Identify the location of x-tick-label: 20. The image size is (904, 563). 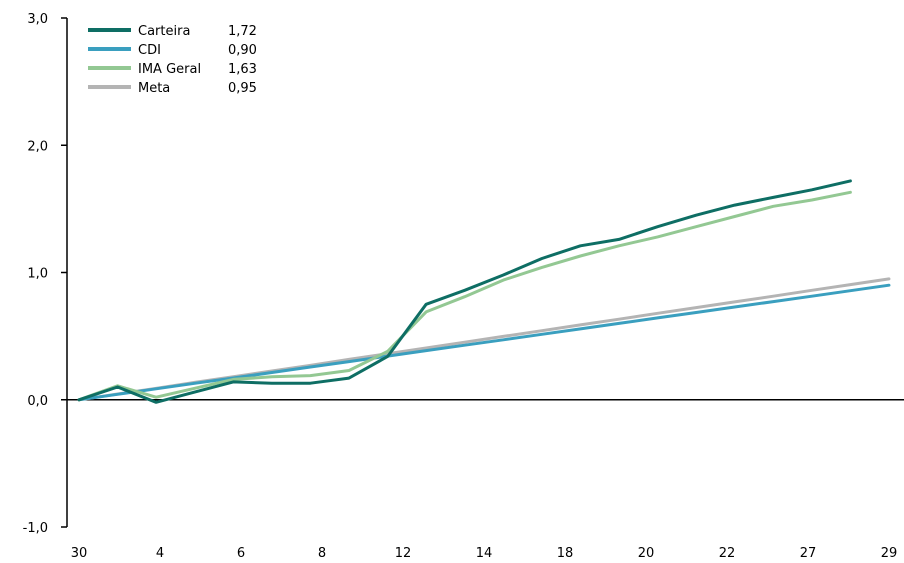
(646, 553).